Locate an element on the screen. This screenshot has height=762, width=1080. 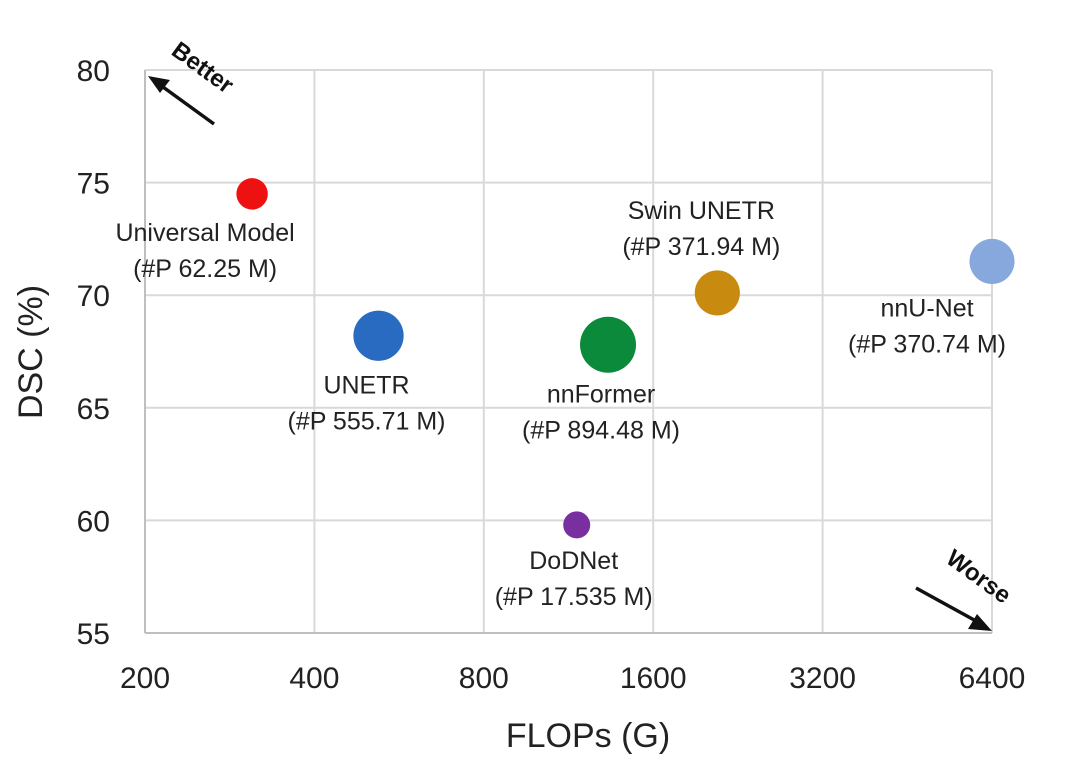
point-params-label: (#P 370.74 M) is located at coordinates (927, 344).